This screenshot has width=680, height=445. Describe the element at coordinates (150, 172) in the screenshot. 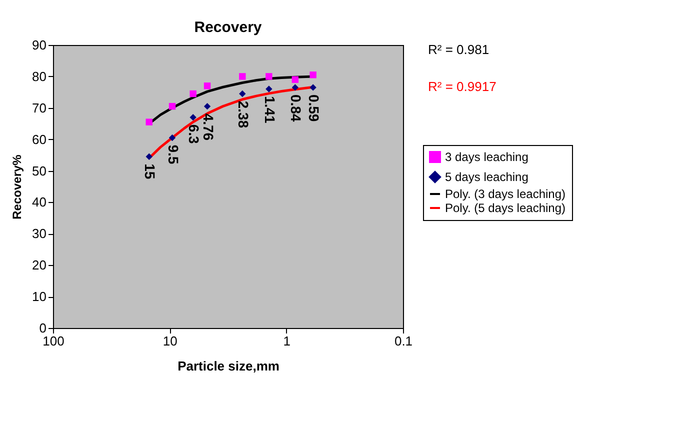

I see `annotation: 15` at that location.